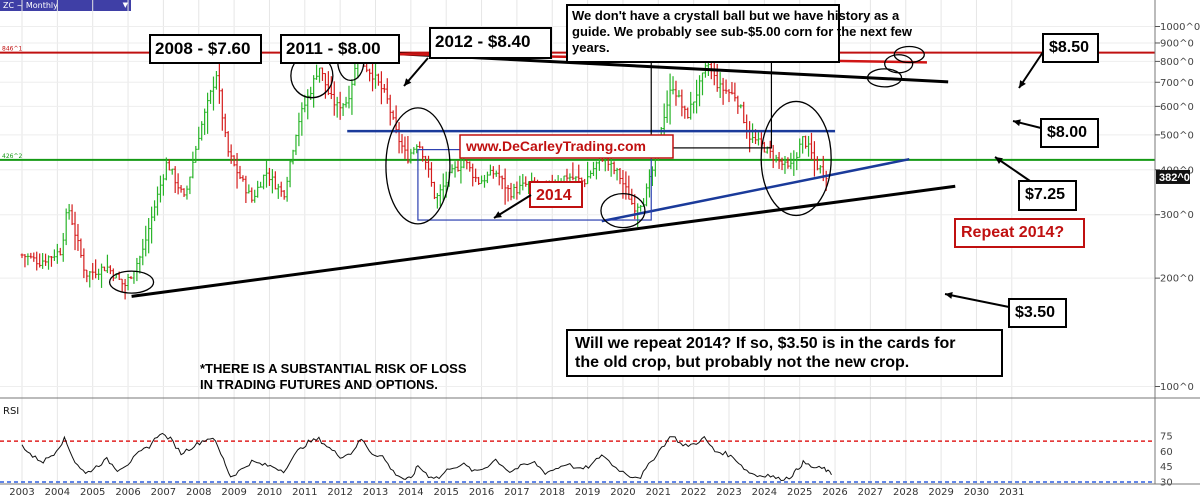 Image resolution: width=1200 pixels, height=498 pixels. I want to click on last-price-tag, so click(1173, 176).